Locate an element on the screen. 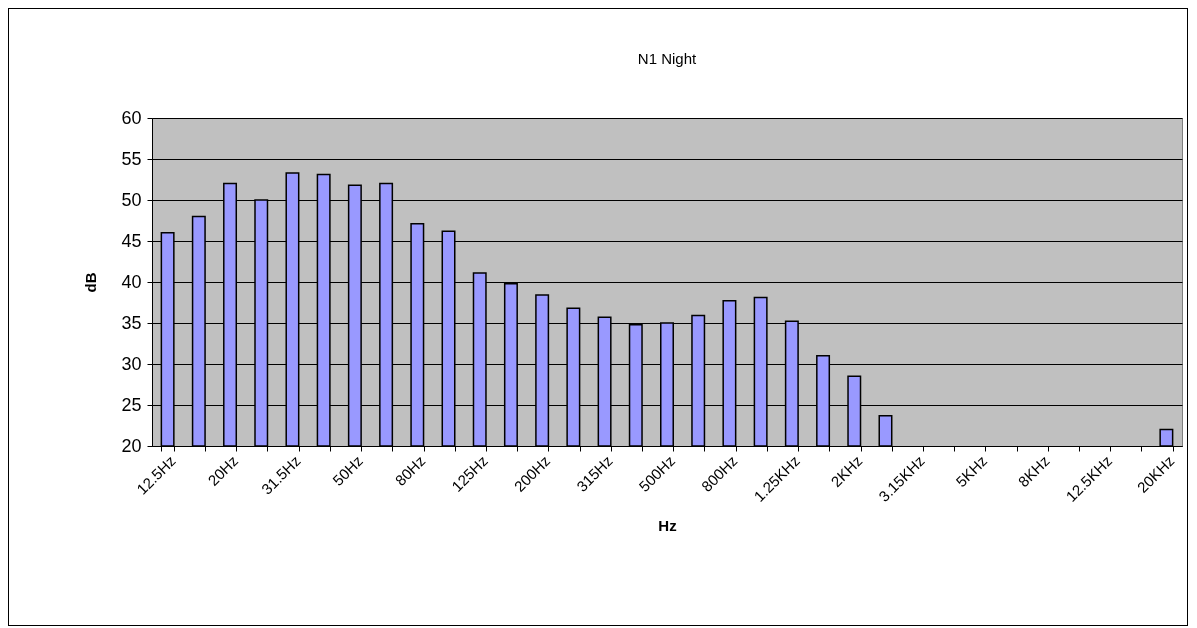 The width and height of the screenshot is (1197, 628). y-tick-label: 45 is located at coordinates (131, 240).